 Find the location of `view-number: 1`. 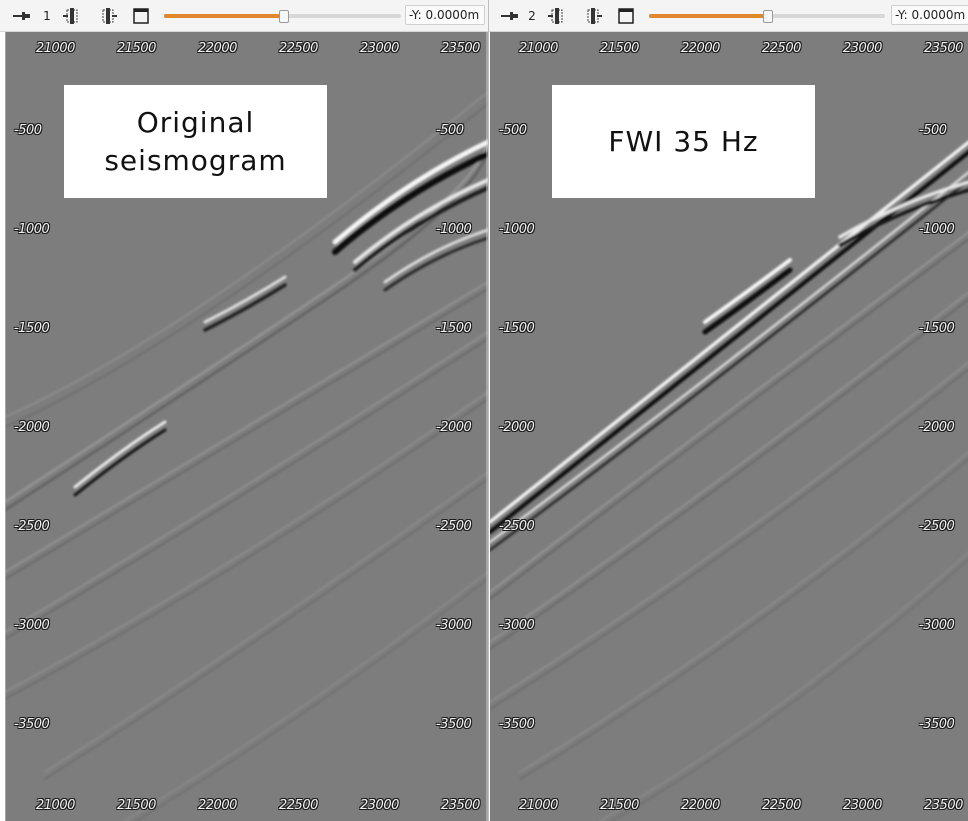

view-number: 1 is located at coordinates (47, 15).